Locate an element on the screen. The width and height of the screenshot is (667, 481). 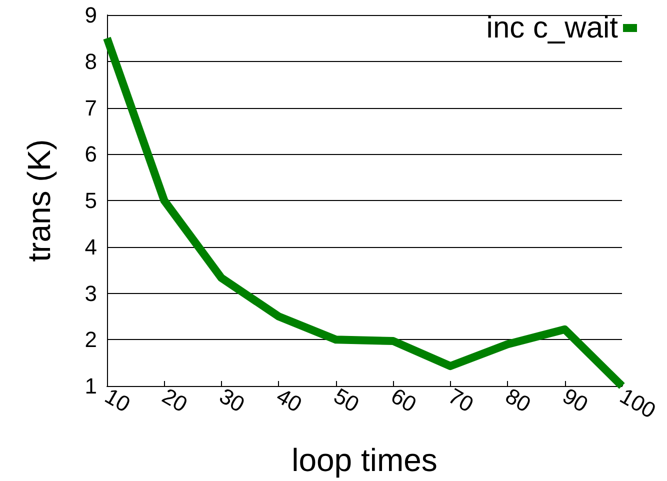
y-tick-label: 8 is located at coordinates (90, 61).